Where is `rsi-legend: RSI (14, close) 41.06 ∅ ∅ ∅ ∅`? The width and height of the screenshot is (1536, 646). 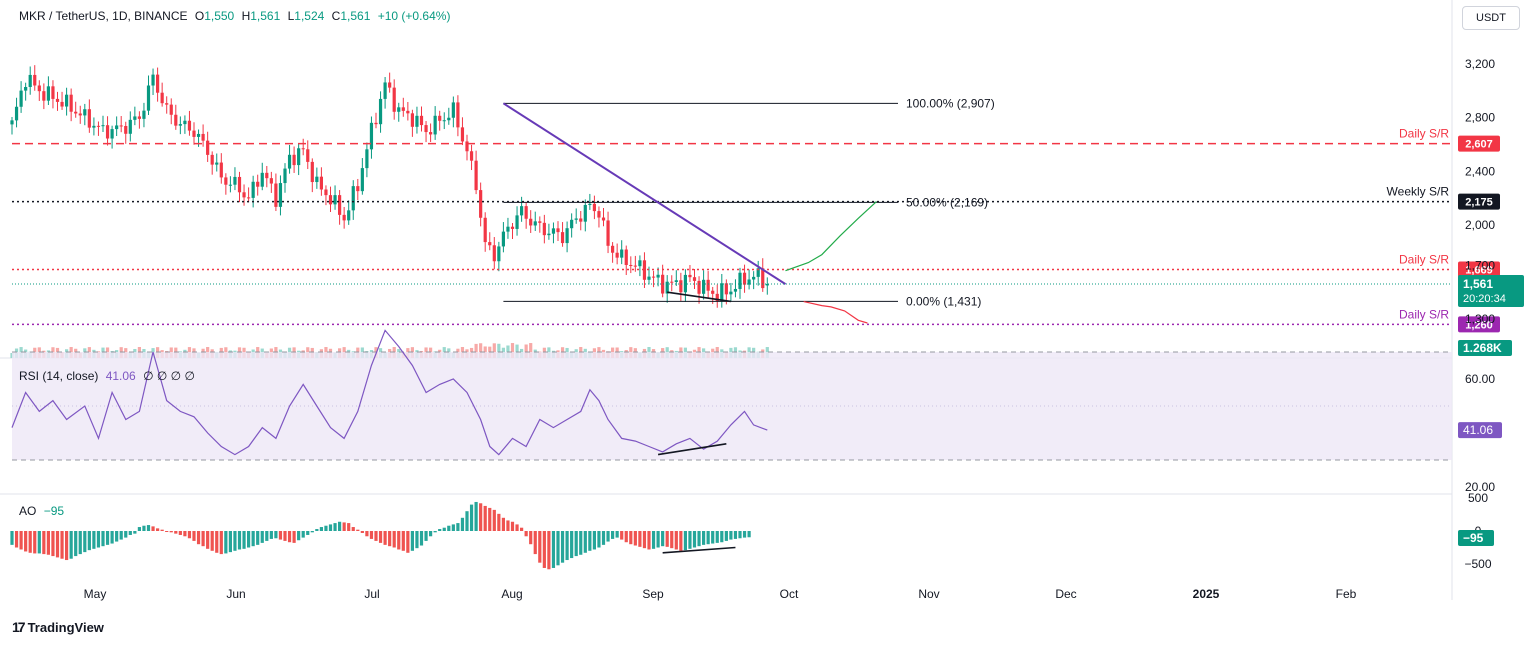
rsi-legend: RSI (14, close) 41.06 ∅ ∅ ∅ ∅ is located at coordinates (107, 376).